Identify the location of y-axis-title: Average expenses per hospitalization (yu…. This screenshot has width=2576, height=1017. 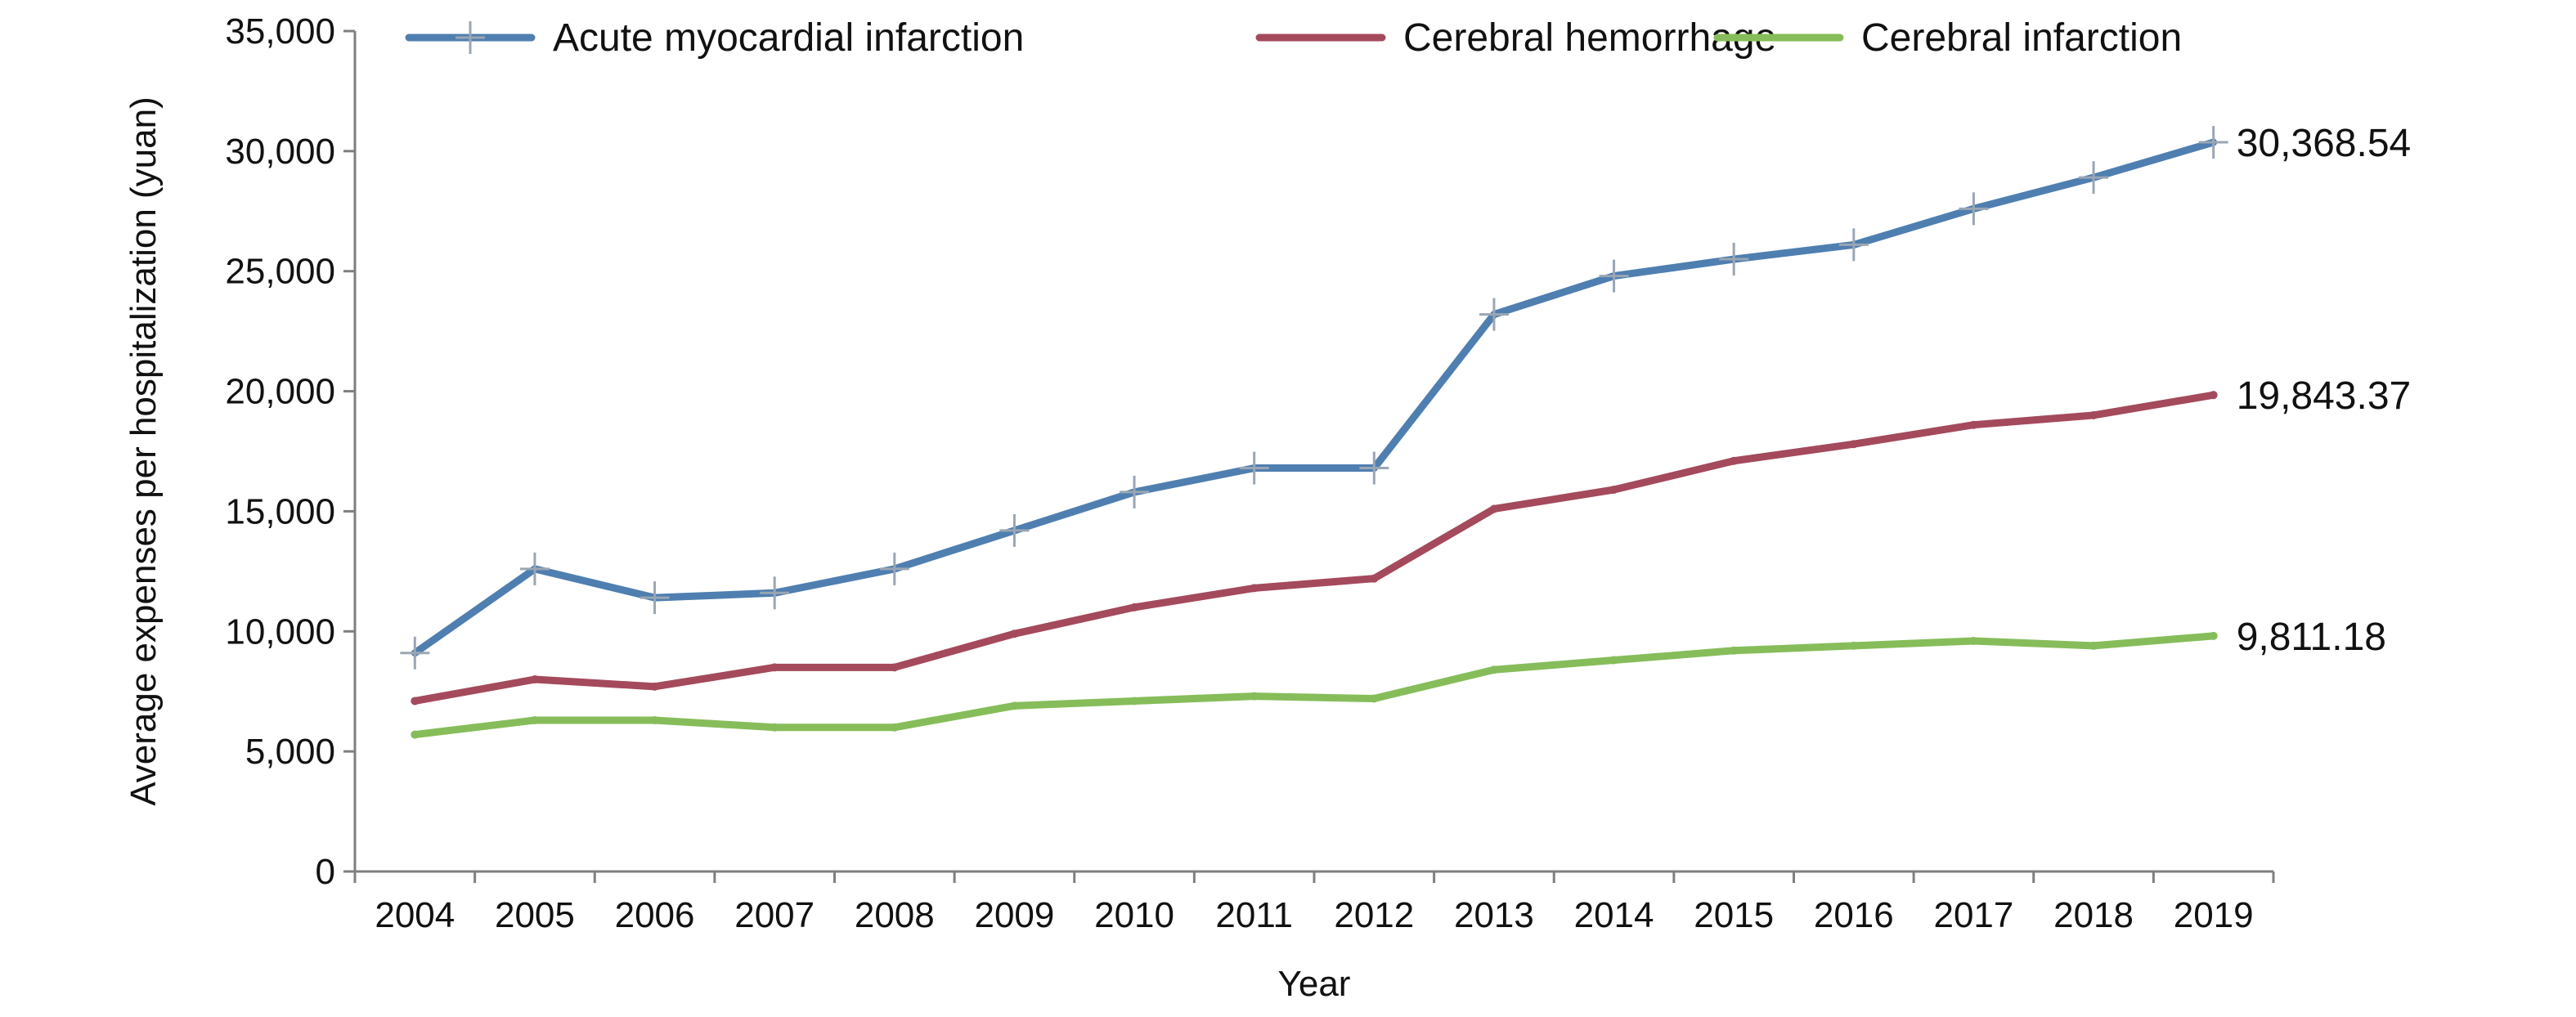
(143, 451).